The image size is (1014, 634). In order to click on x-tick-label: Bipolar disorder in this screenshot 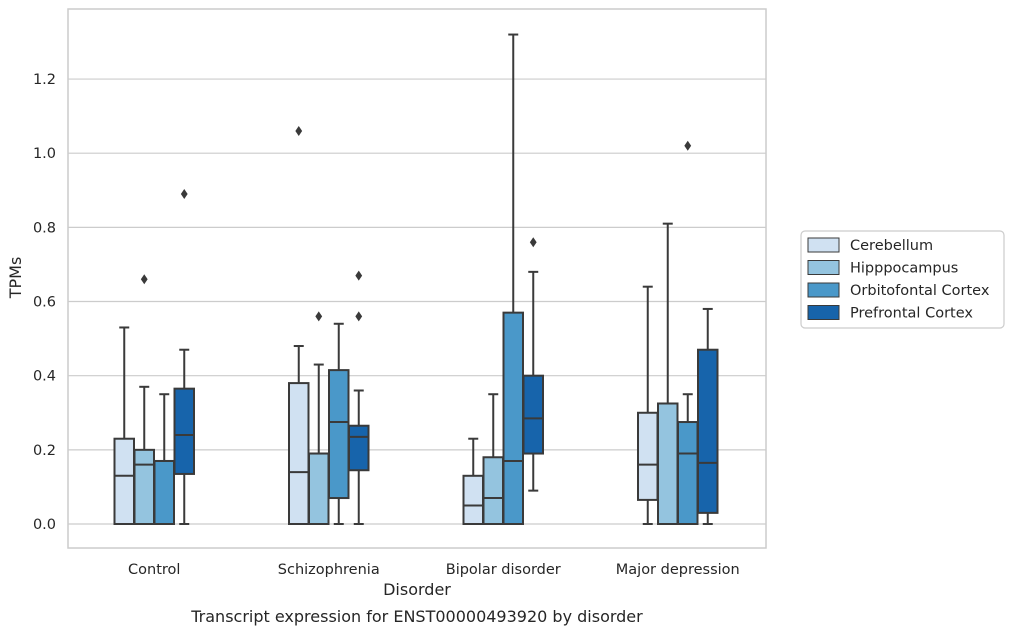, I will do `click(503, 570)`.